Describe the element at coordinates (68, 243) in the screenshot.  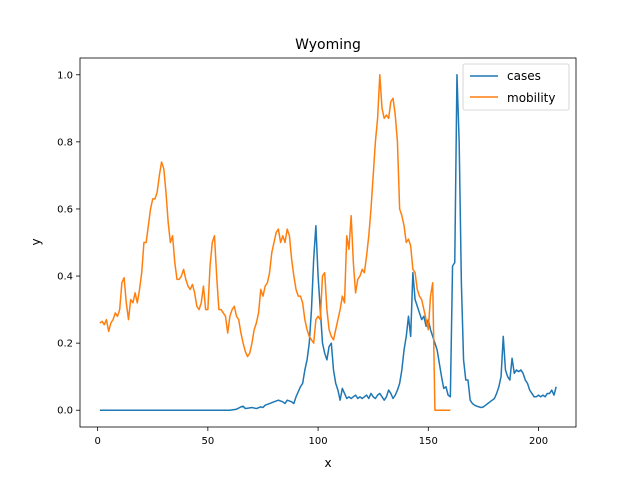
I see `y-axis-ticks: 0.0 0.2 0.4 0.6 0.8 1.0` at that location.